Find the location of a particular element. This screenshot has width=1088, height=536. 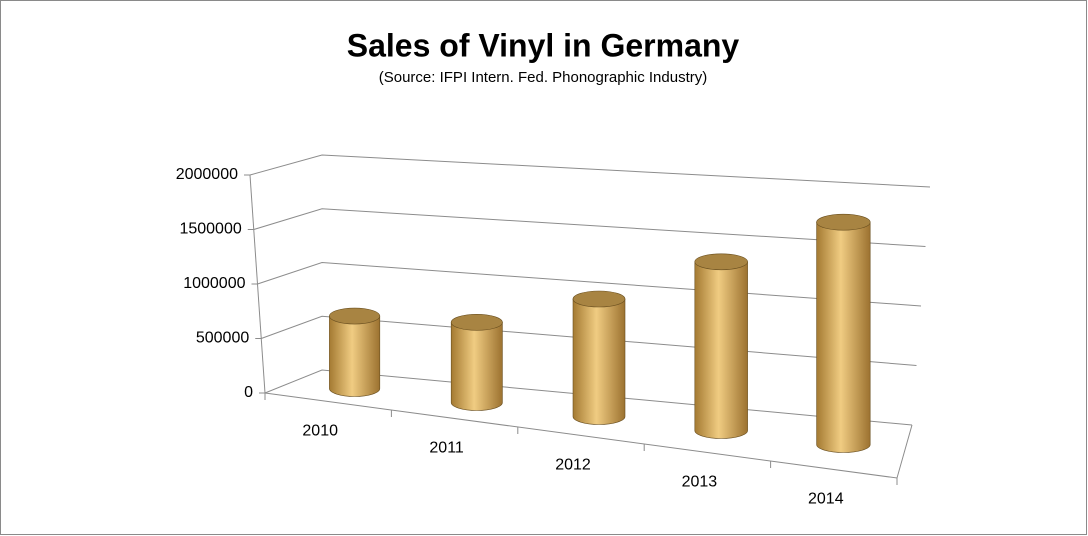

x-tick-label: 2014 is located at coordinates (826, 499).